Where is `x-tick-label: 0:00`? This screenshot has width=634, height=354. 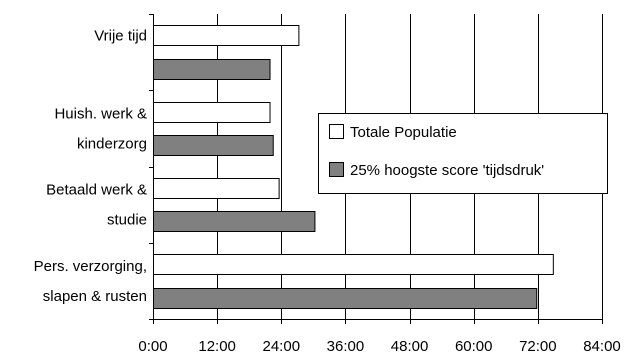
x-tick-label: 0:00 is located at coordinates (152, 346).